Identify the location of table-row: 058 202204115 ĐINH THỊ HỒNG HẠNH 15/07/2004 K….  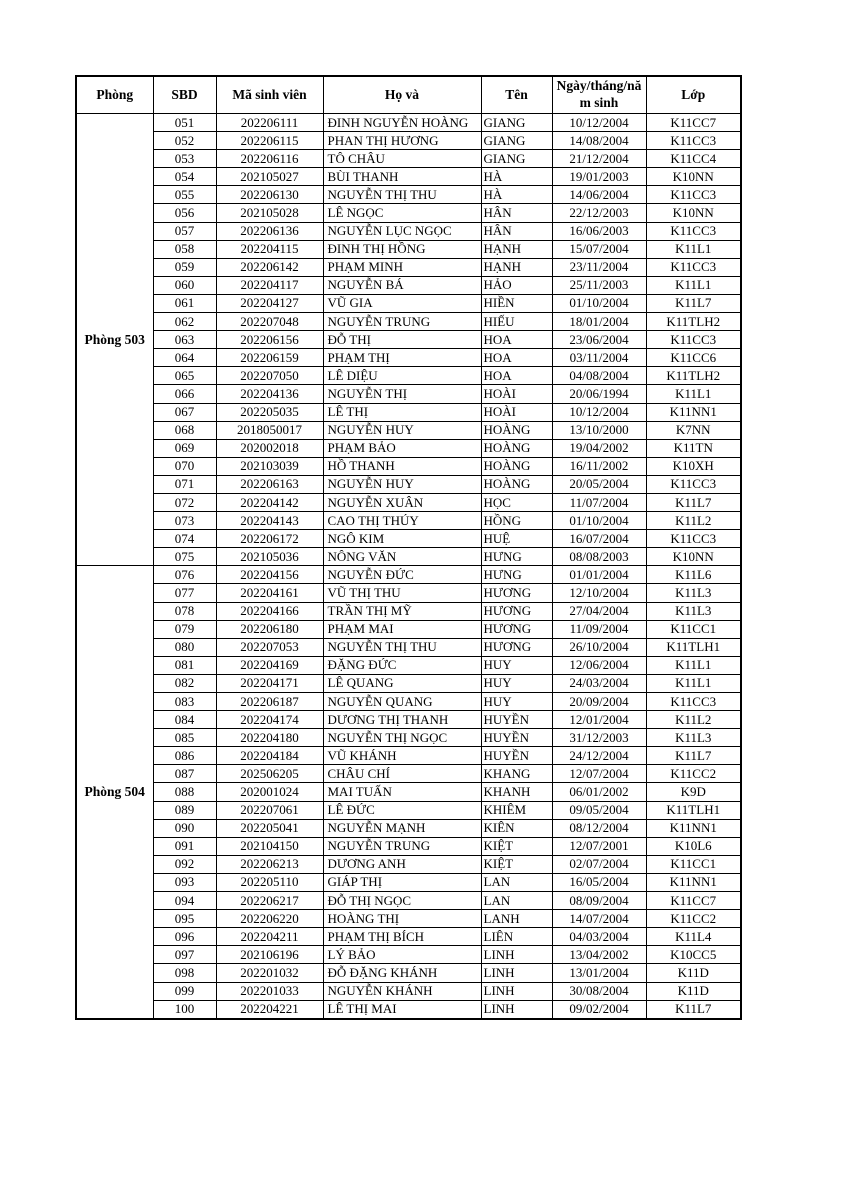
(409, 249).